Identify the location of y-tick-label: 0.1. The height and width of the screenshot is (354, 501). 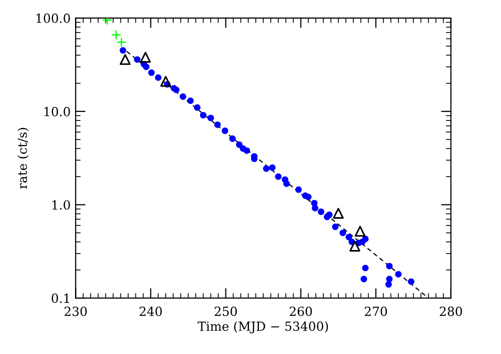
(61, 298).